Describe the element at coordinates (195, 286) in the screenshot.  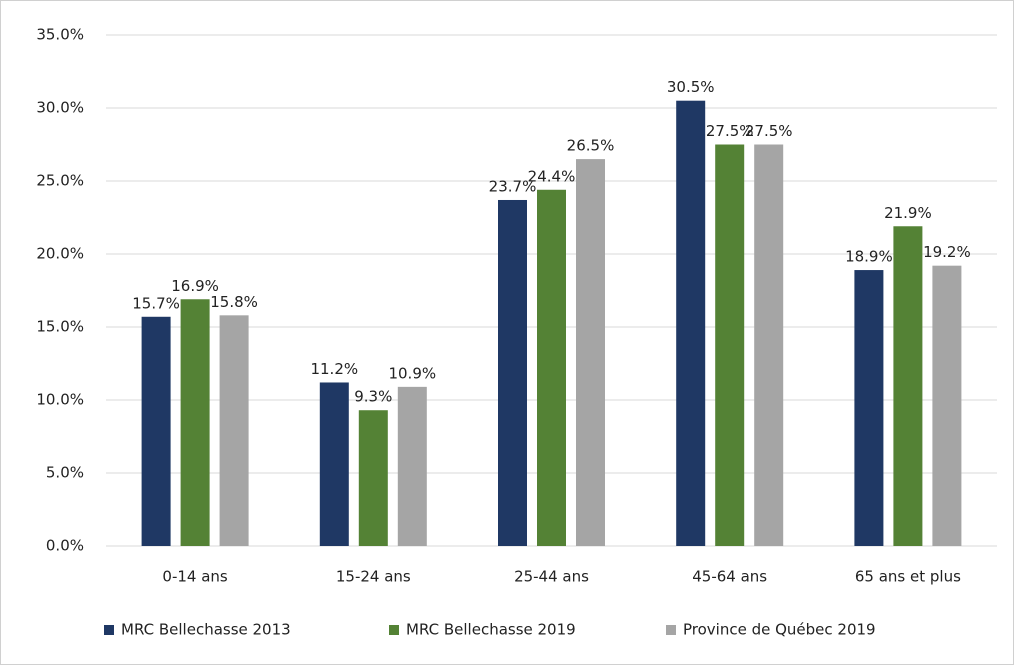
I see `data-label: 16.9%` at that location.